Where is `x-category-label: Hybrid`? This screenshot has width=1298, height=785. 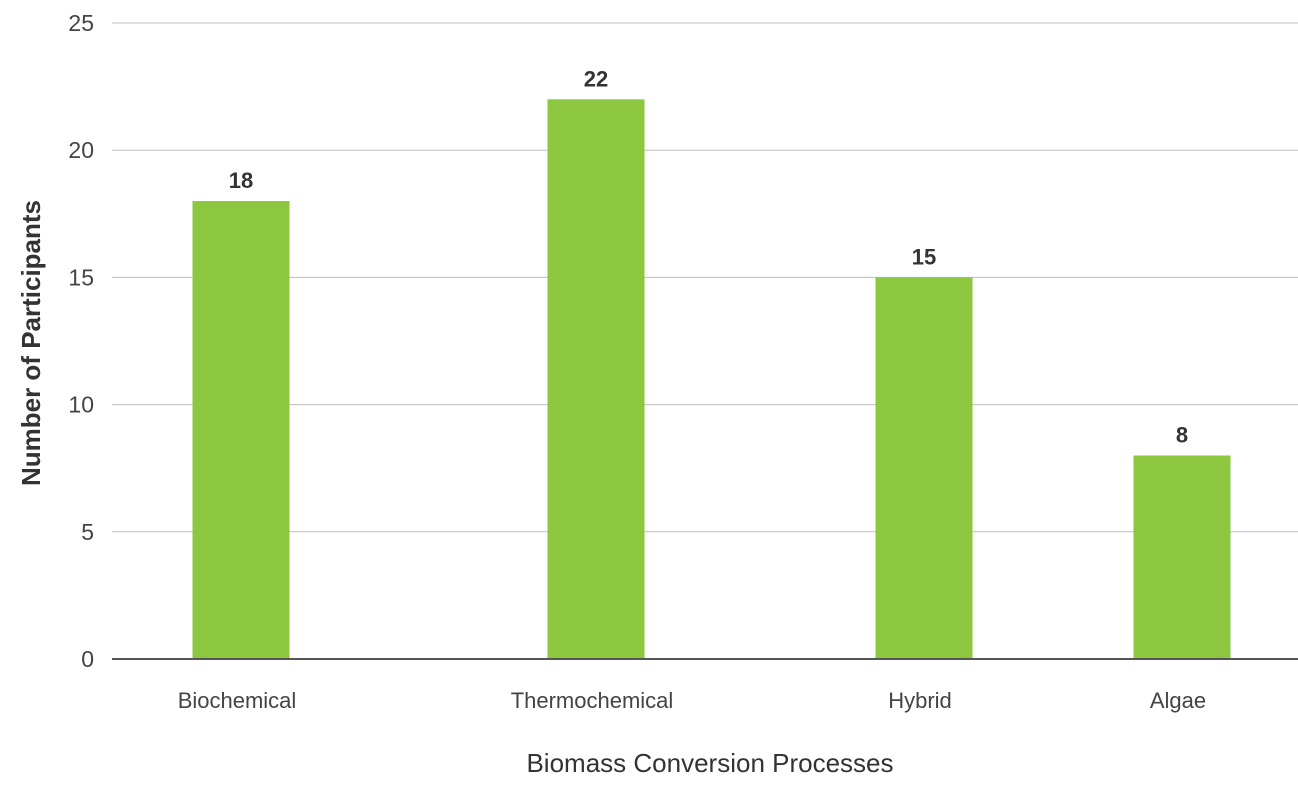
x-category-label: Hybrid is located at coordinates (920, 700).